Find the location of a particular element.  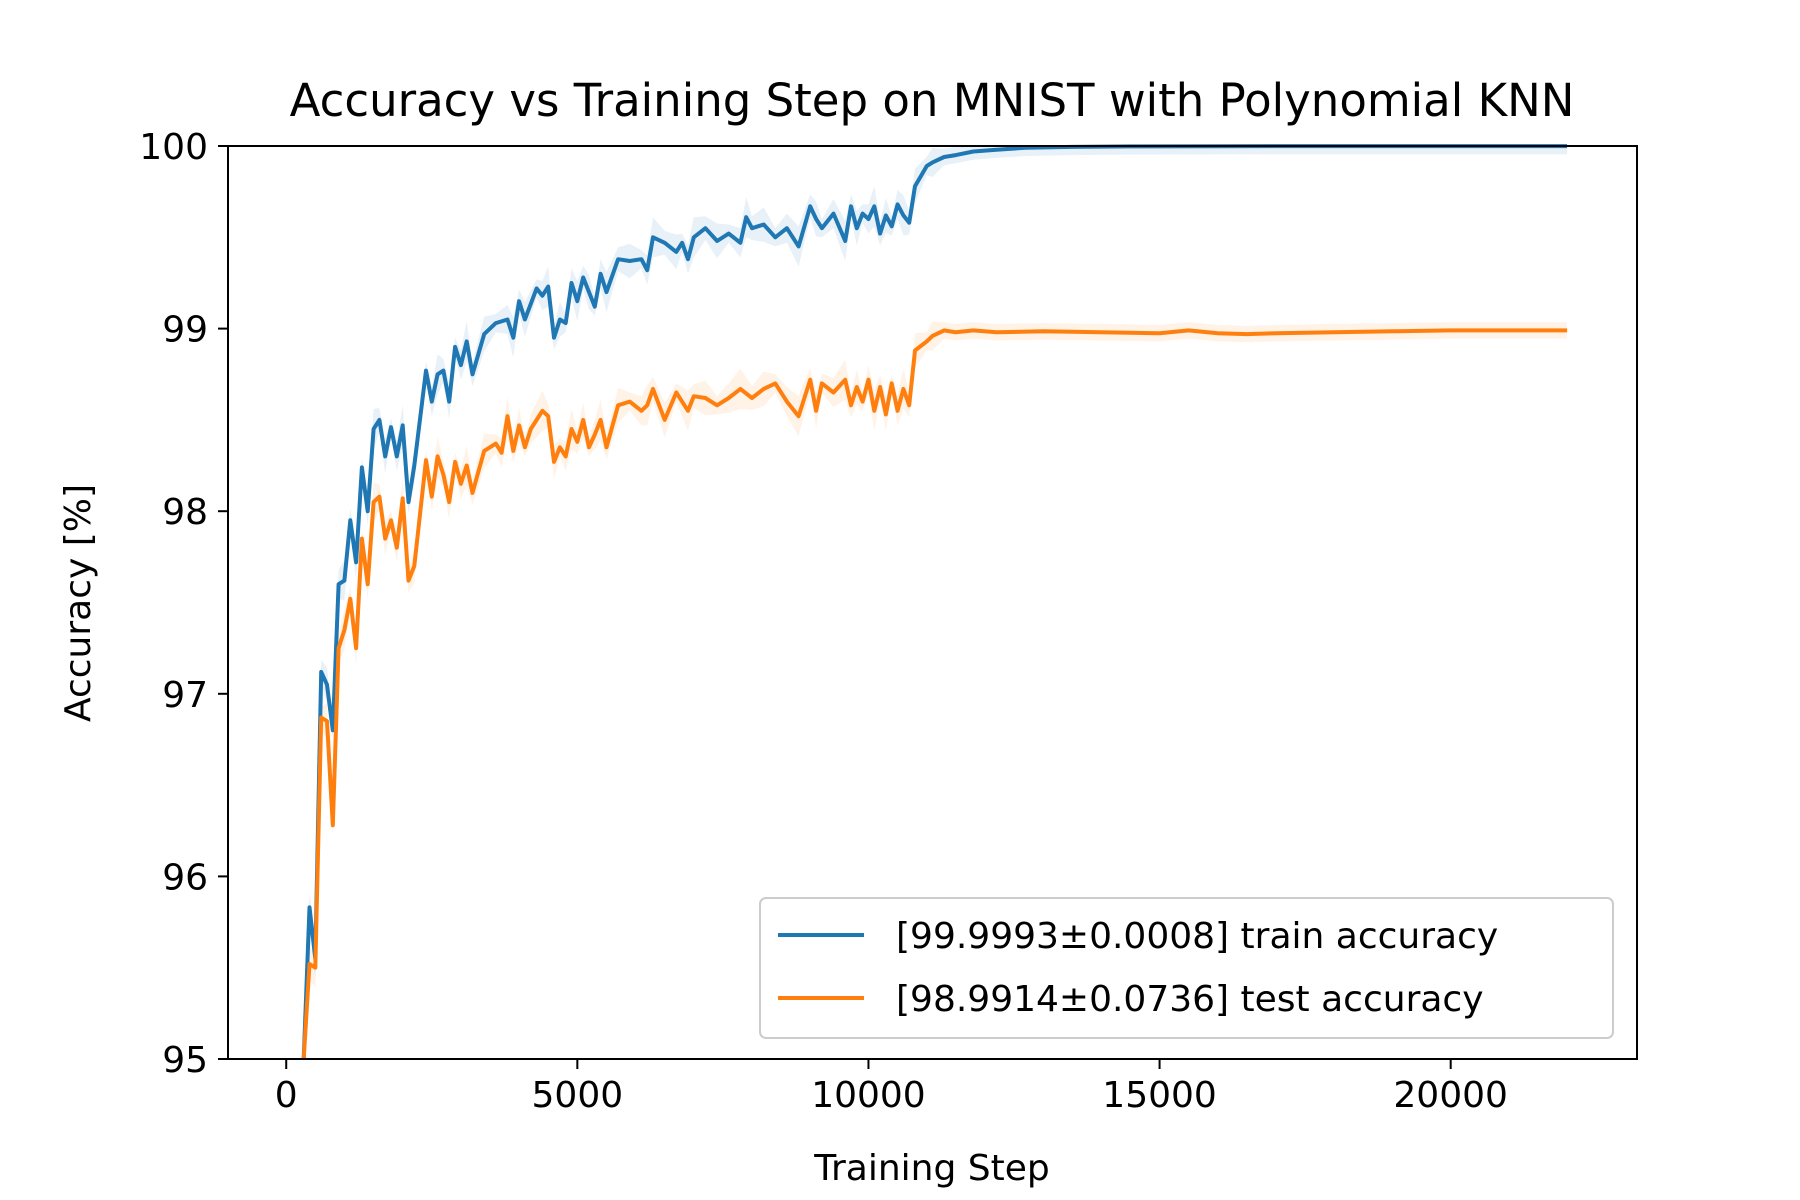

y-axis-ticks: 95 96 97 98 99 100 is located at coordinates (183, 604).